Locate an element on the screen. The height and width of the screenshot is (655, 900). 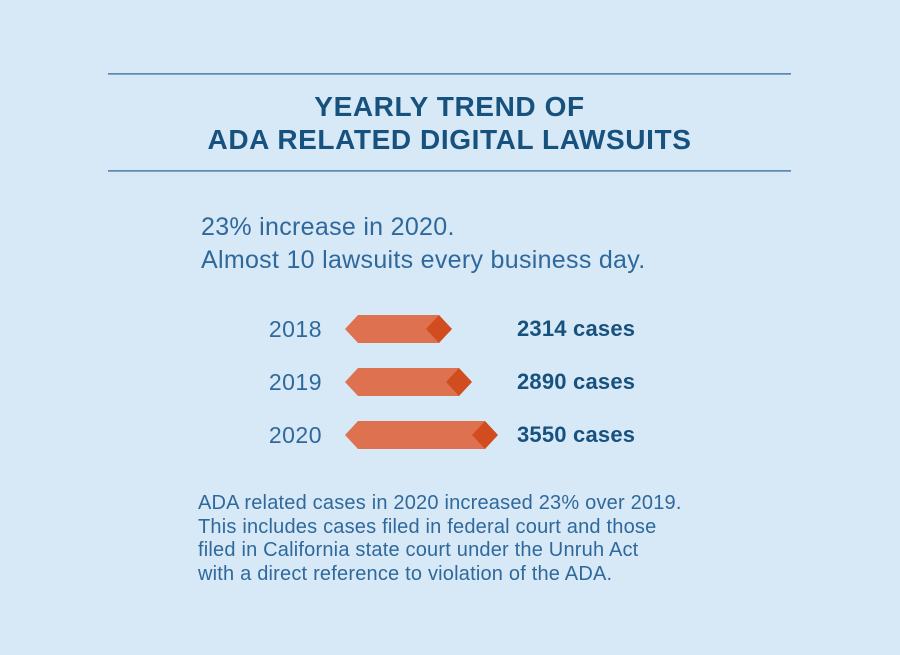
title-top-rule is located at coordinates (449, 74).